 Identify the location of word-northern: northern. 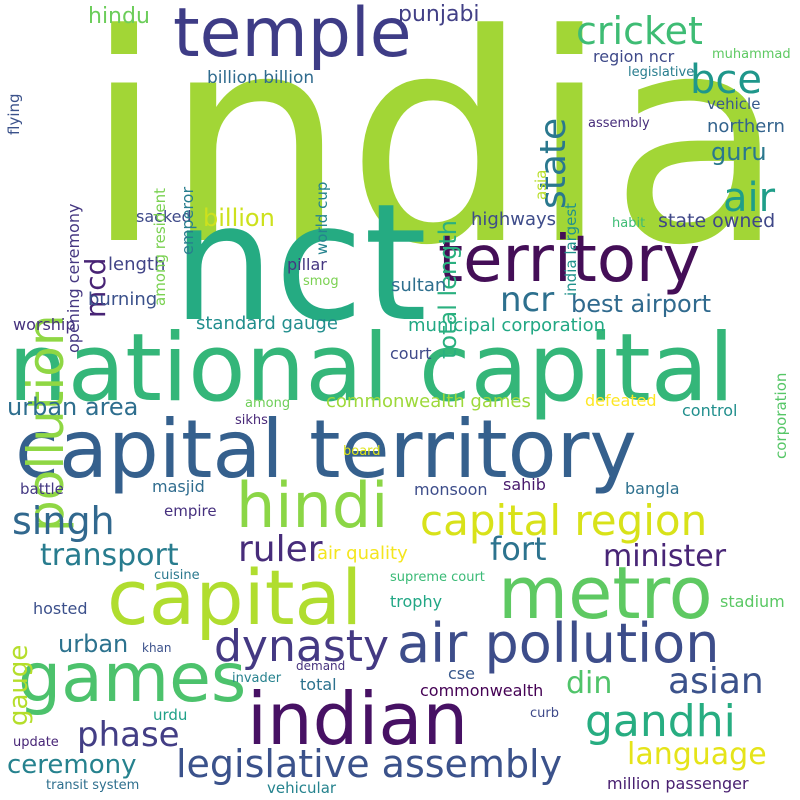
(746, 126).